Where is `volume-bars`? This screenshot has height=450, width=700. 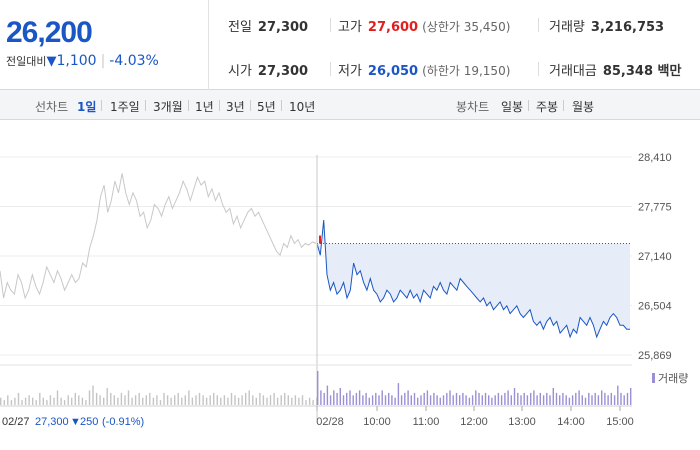 volume-bars is located at coordinates (316, 388).